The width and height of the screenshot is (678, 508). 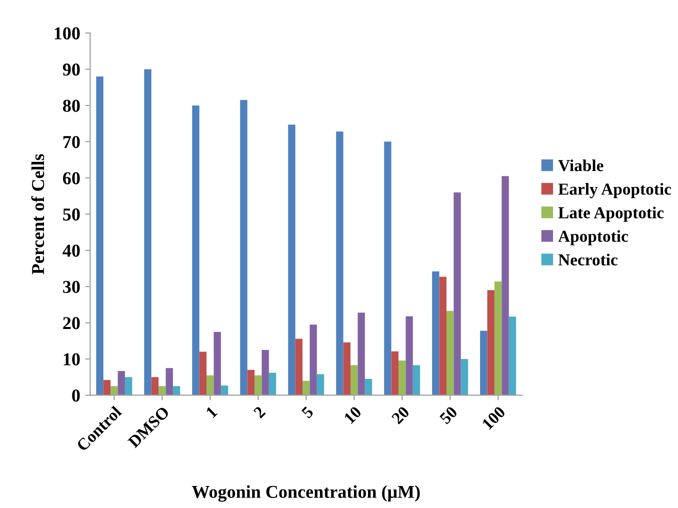 I want to click on y-tick-label: 40, so click(x=71, y=250).